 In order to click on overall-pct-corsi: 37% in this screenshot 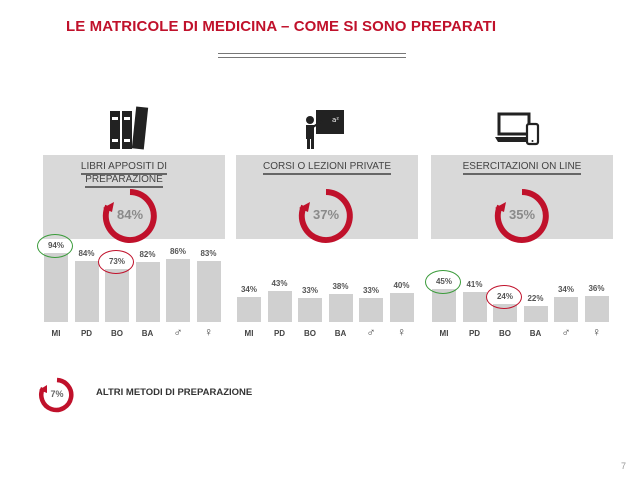, I will do `click(326, 214)`.